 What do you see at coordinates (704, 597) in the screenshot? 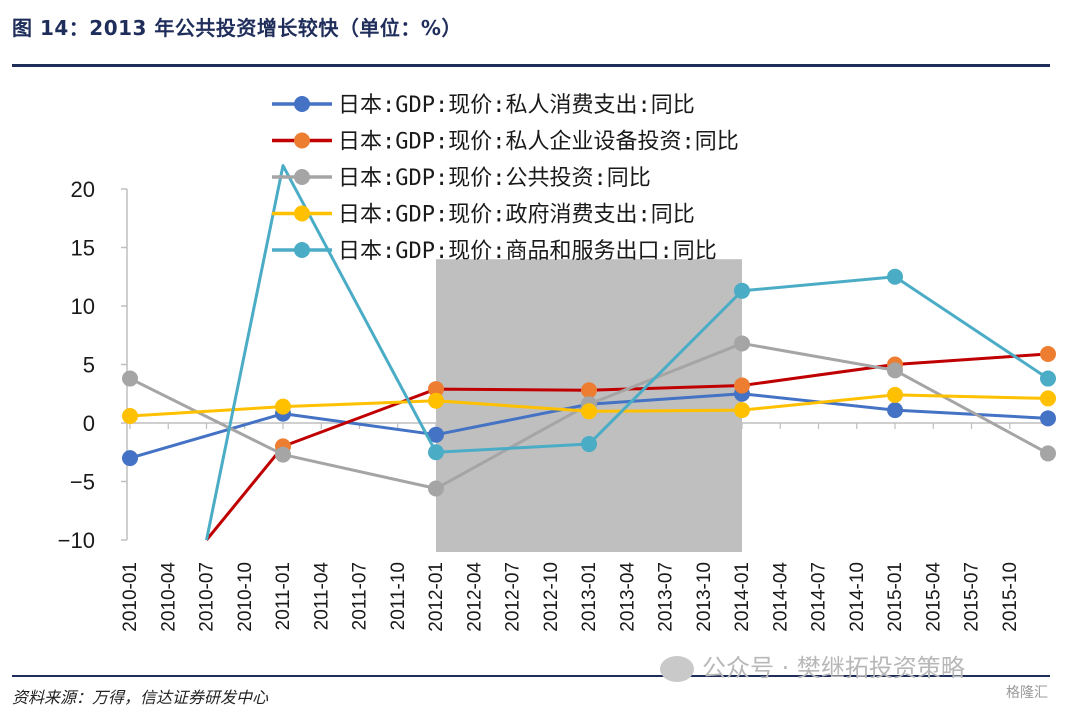
I see `x-tick-label: 2013-10` at bounding box center [704, 597].